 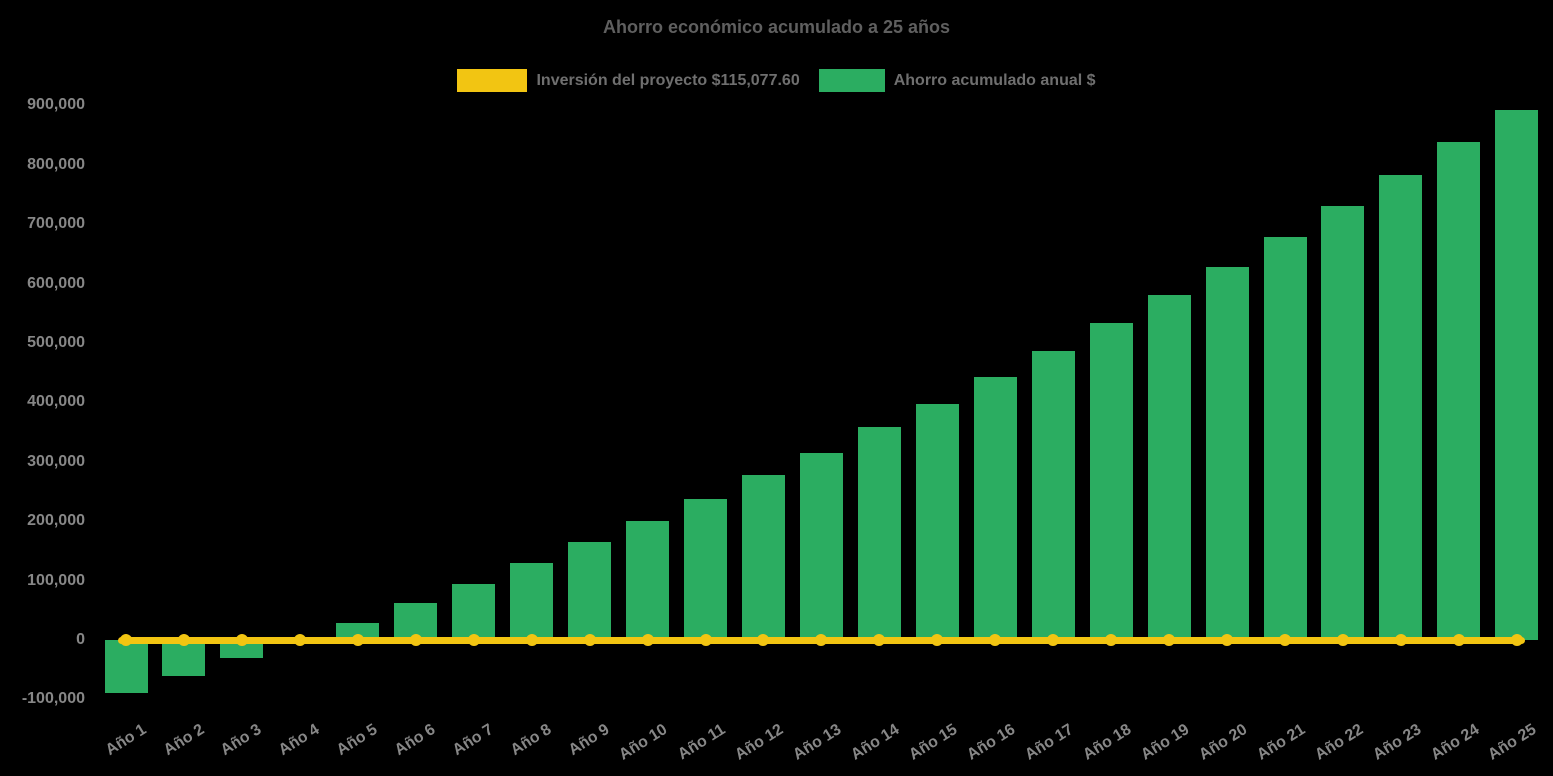 What do you see at coordinates (643, 742) in the screenshot?
I see `x-tick-label: Año 10` at bounding box center [643, 742].